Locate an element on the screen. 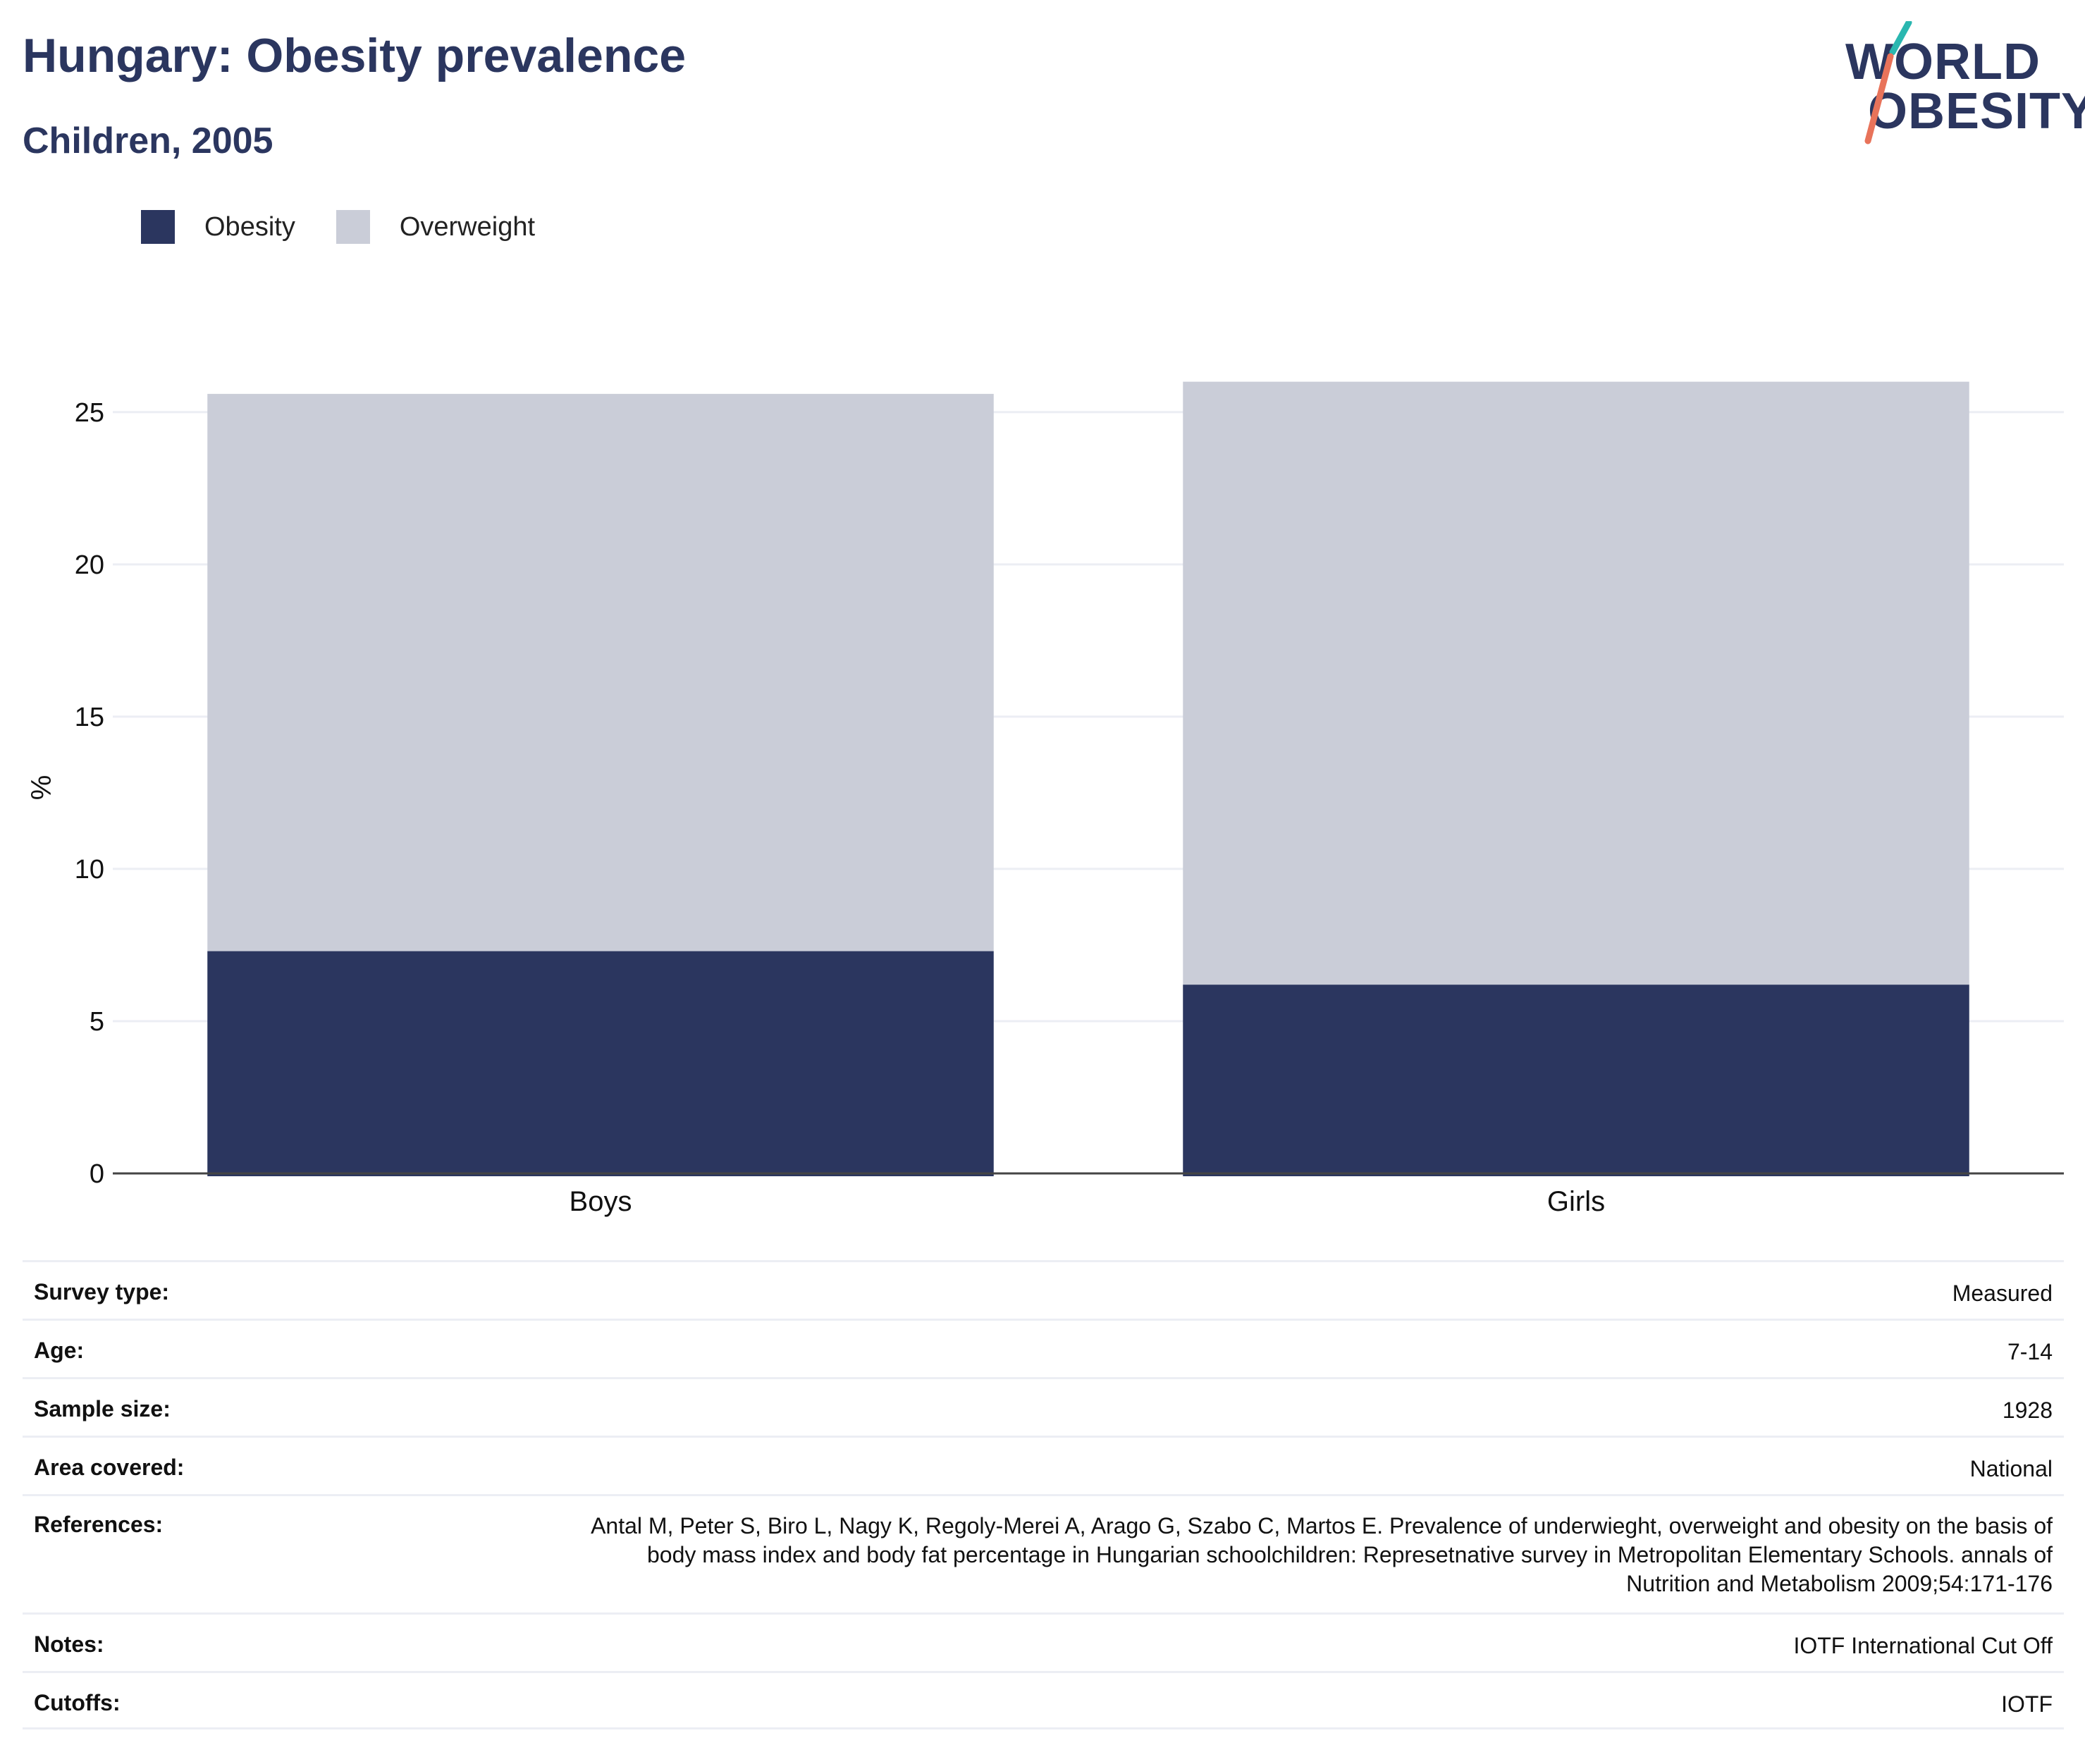  legend-swatch-obesity is located at coordinates (158, 227).